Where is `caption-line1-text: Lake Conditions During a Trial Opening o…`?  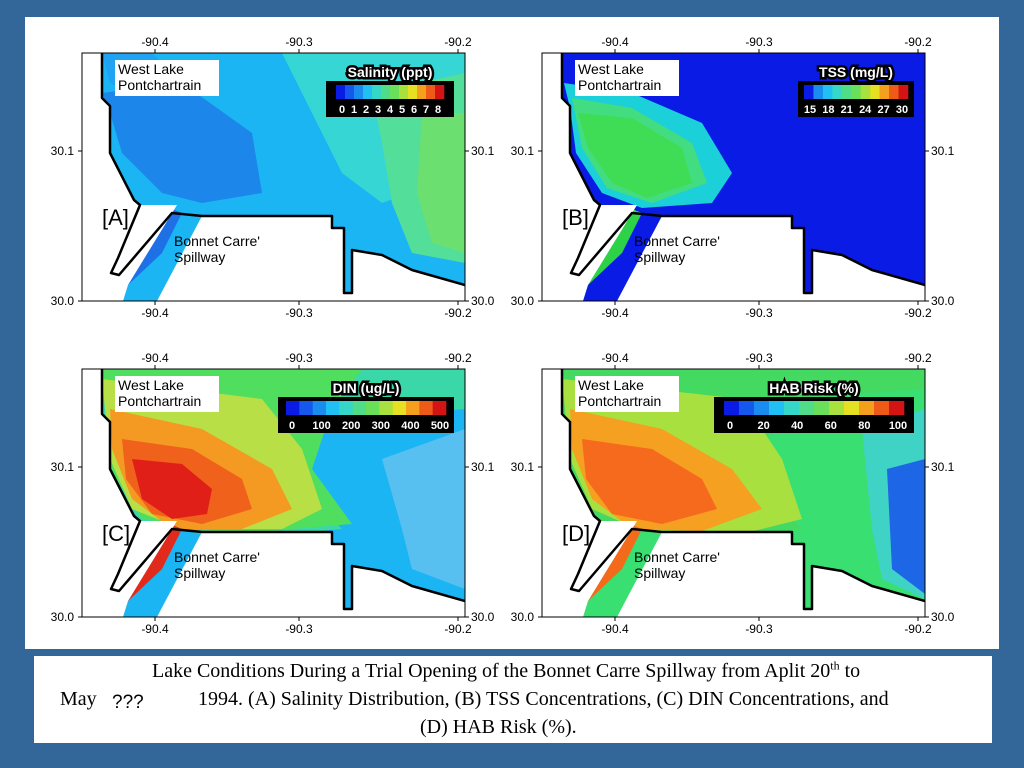 caption-line1-text: Lake Conditions During a Trial Opening o… is located at coordinates (491, 671).